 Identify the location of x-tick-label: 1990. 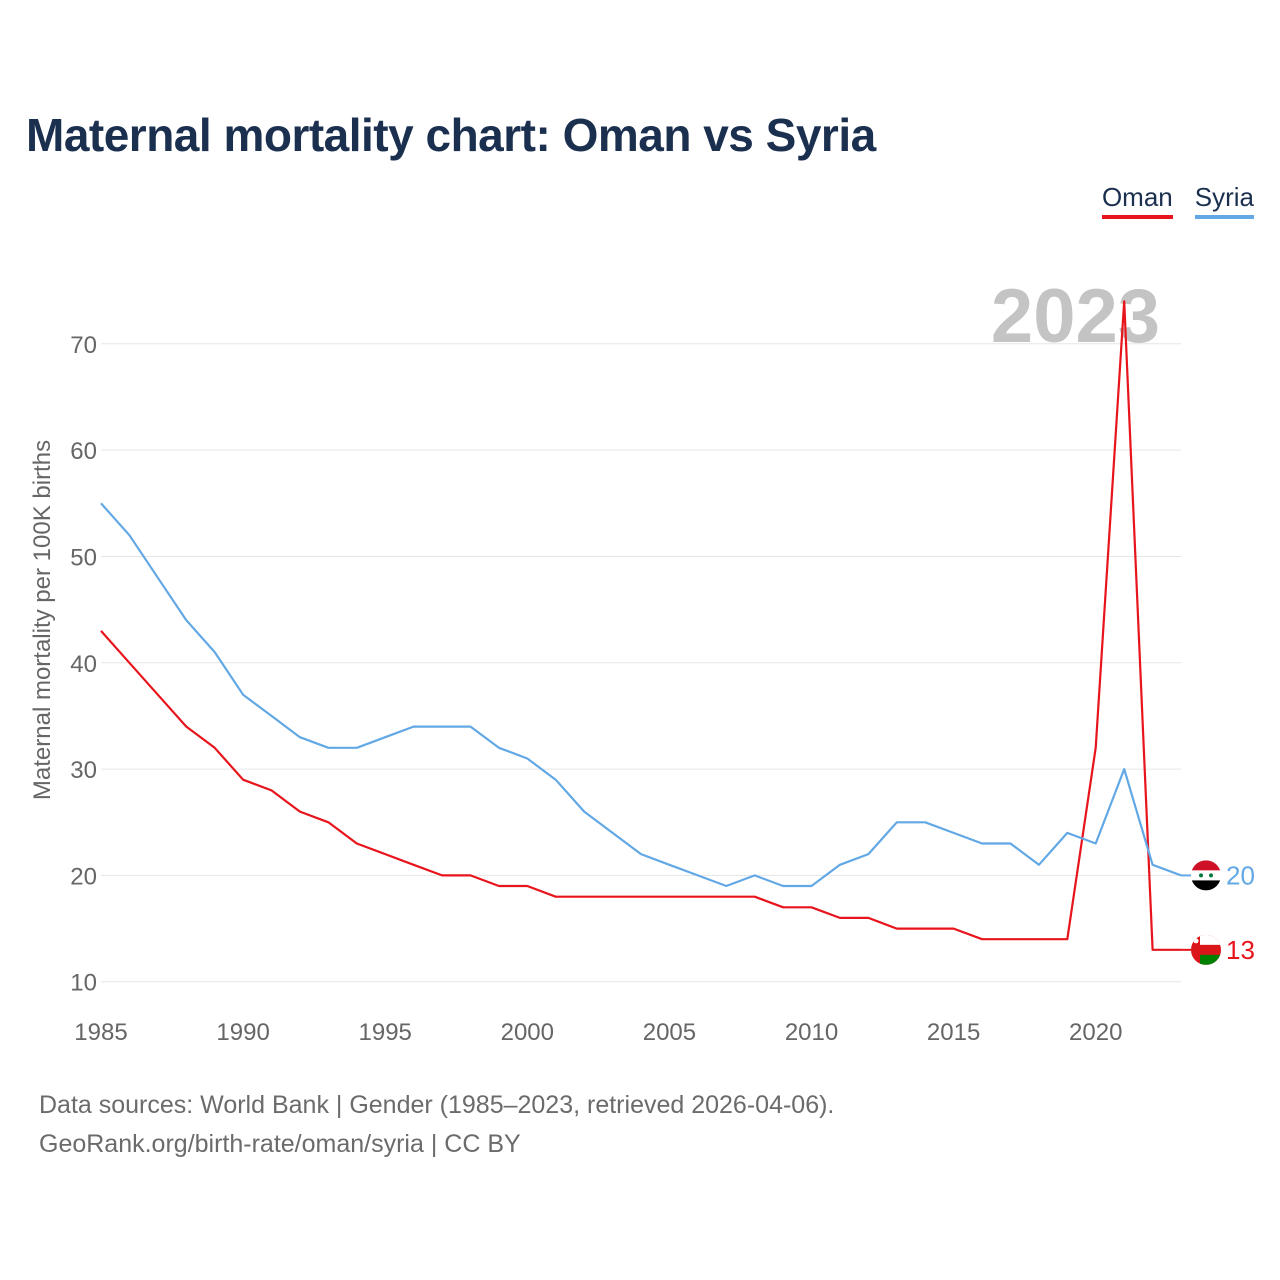
(242, 1032).